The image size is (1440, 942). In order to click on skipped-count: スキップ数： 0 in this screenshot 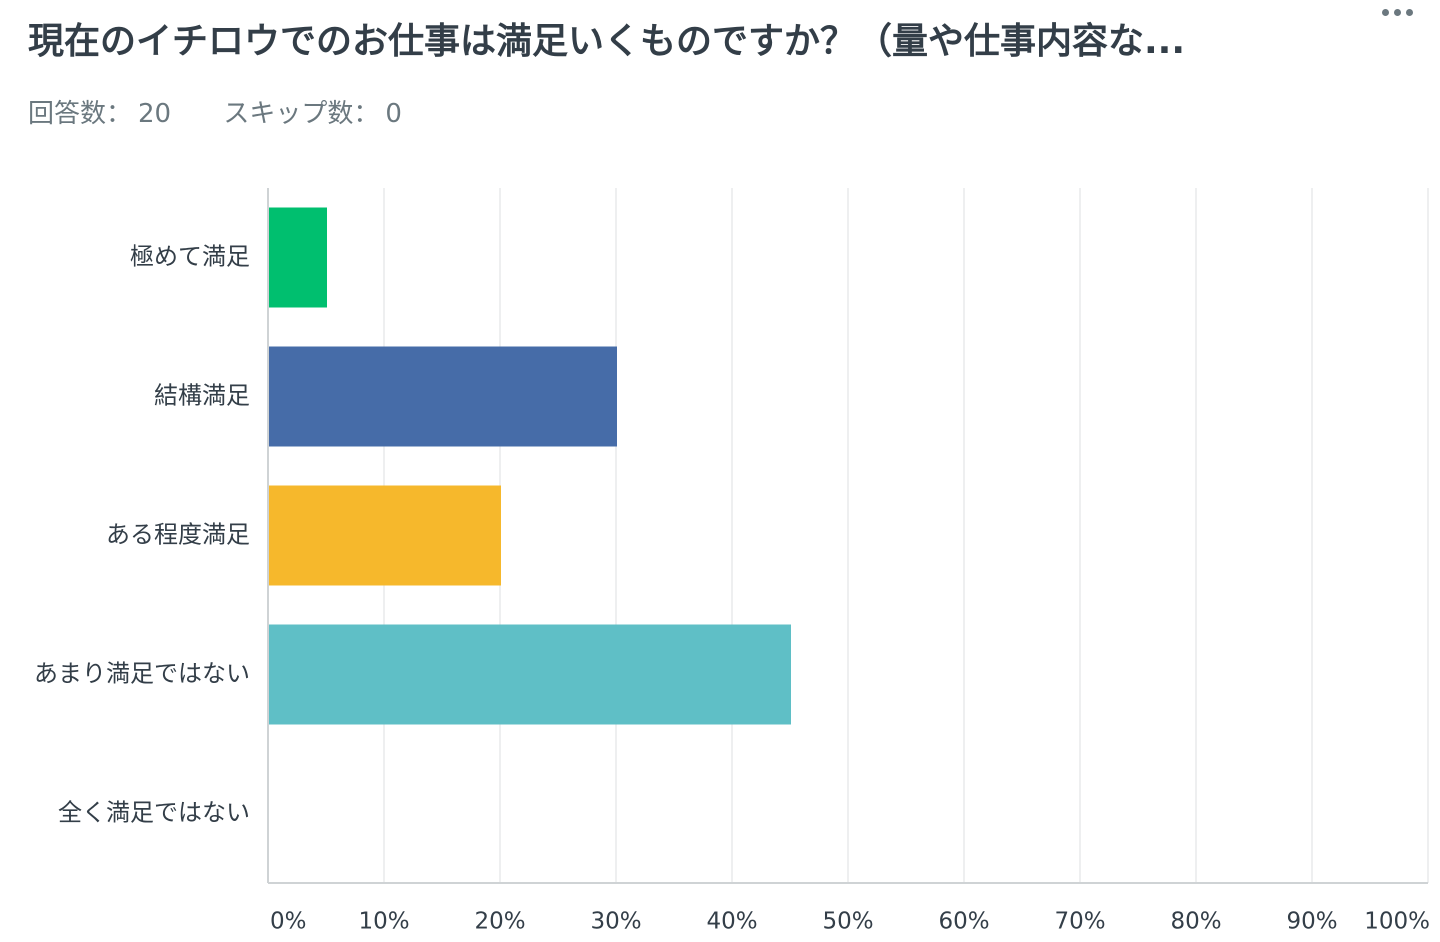, I will do `click(312, 114)`.